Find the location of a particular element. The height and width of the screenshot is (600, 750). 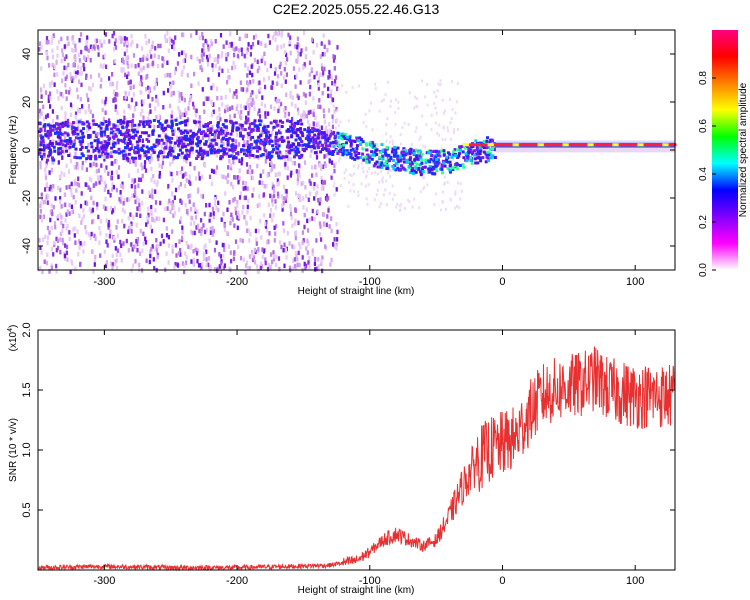

snr-x-tick-label: 0 is located at coordinates (502, 581).